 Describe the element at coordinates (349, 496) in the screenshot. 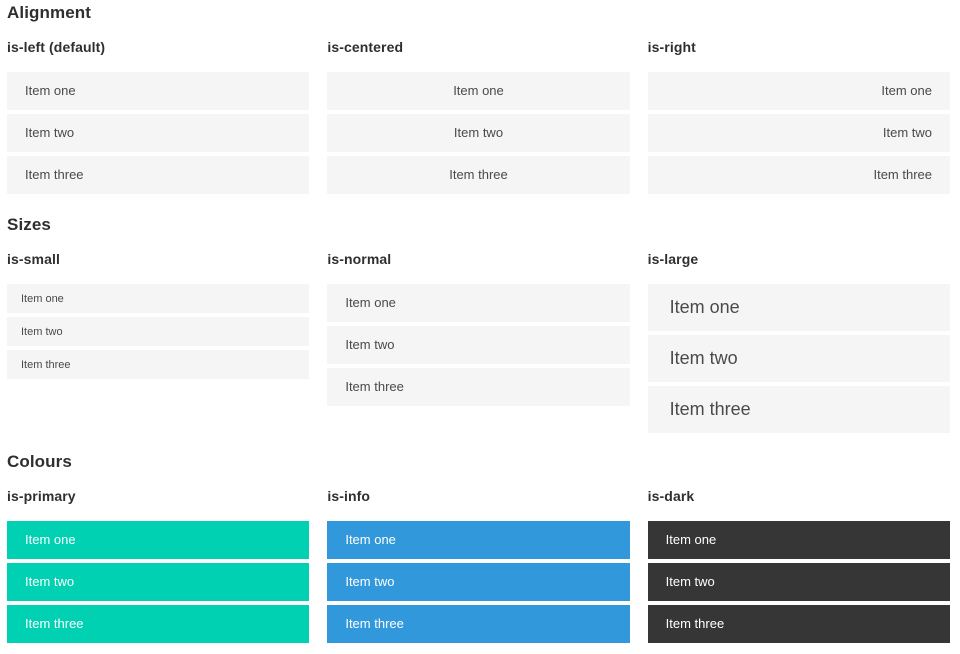

I see `group-caption-is-info: is-info` at that location.